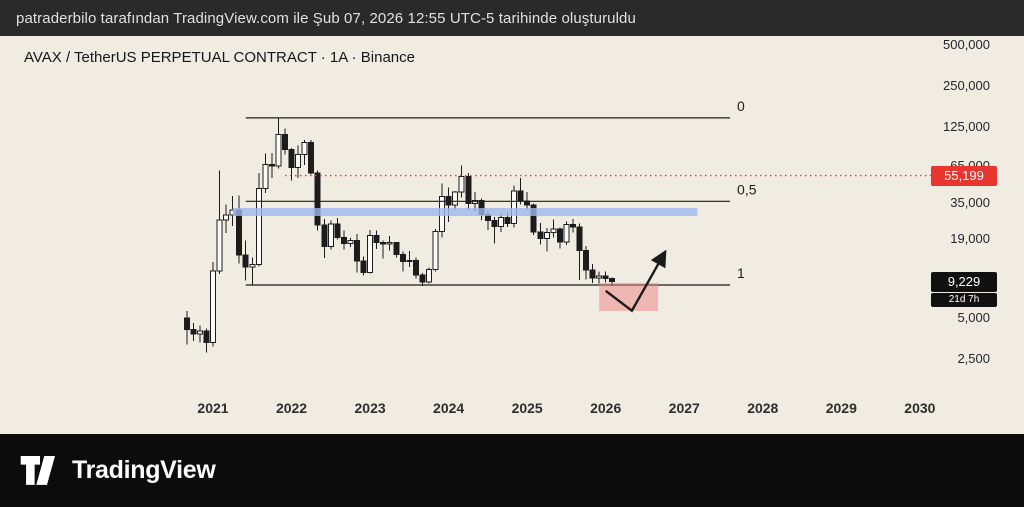  I want to click on x-axis-label: 2029, so click(841, 408).